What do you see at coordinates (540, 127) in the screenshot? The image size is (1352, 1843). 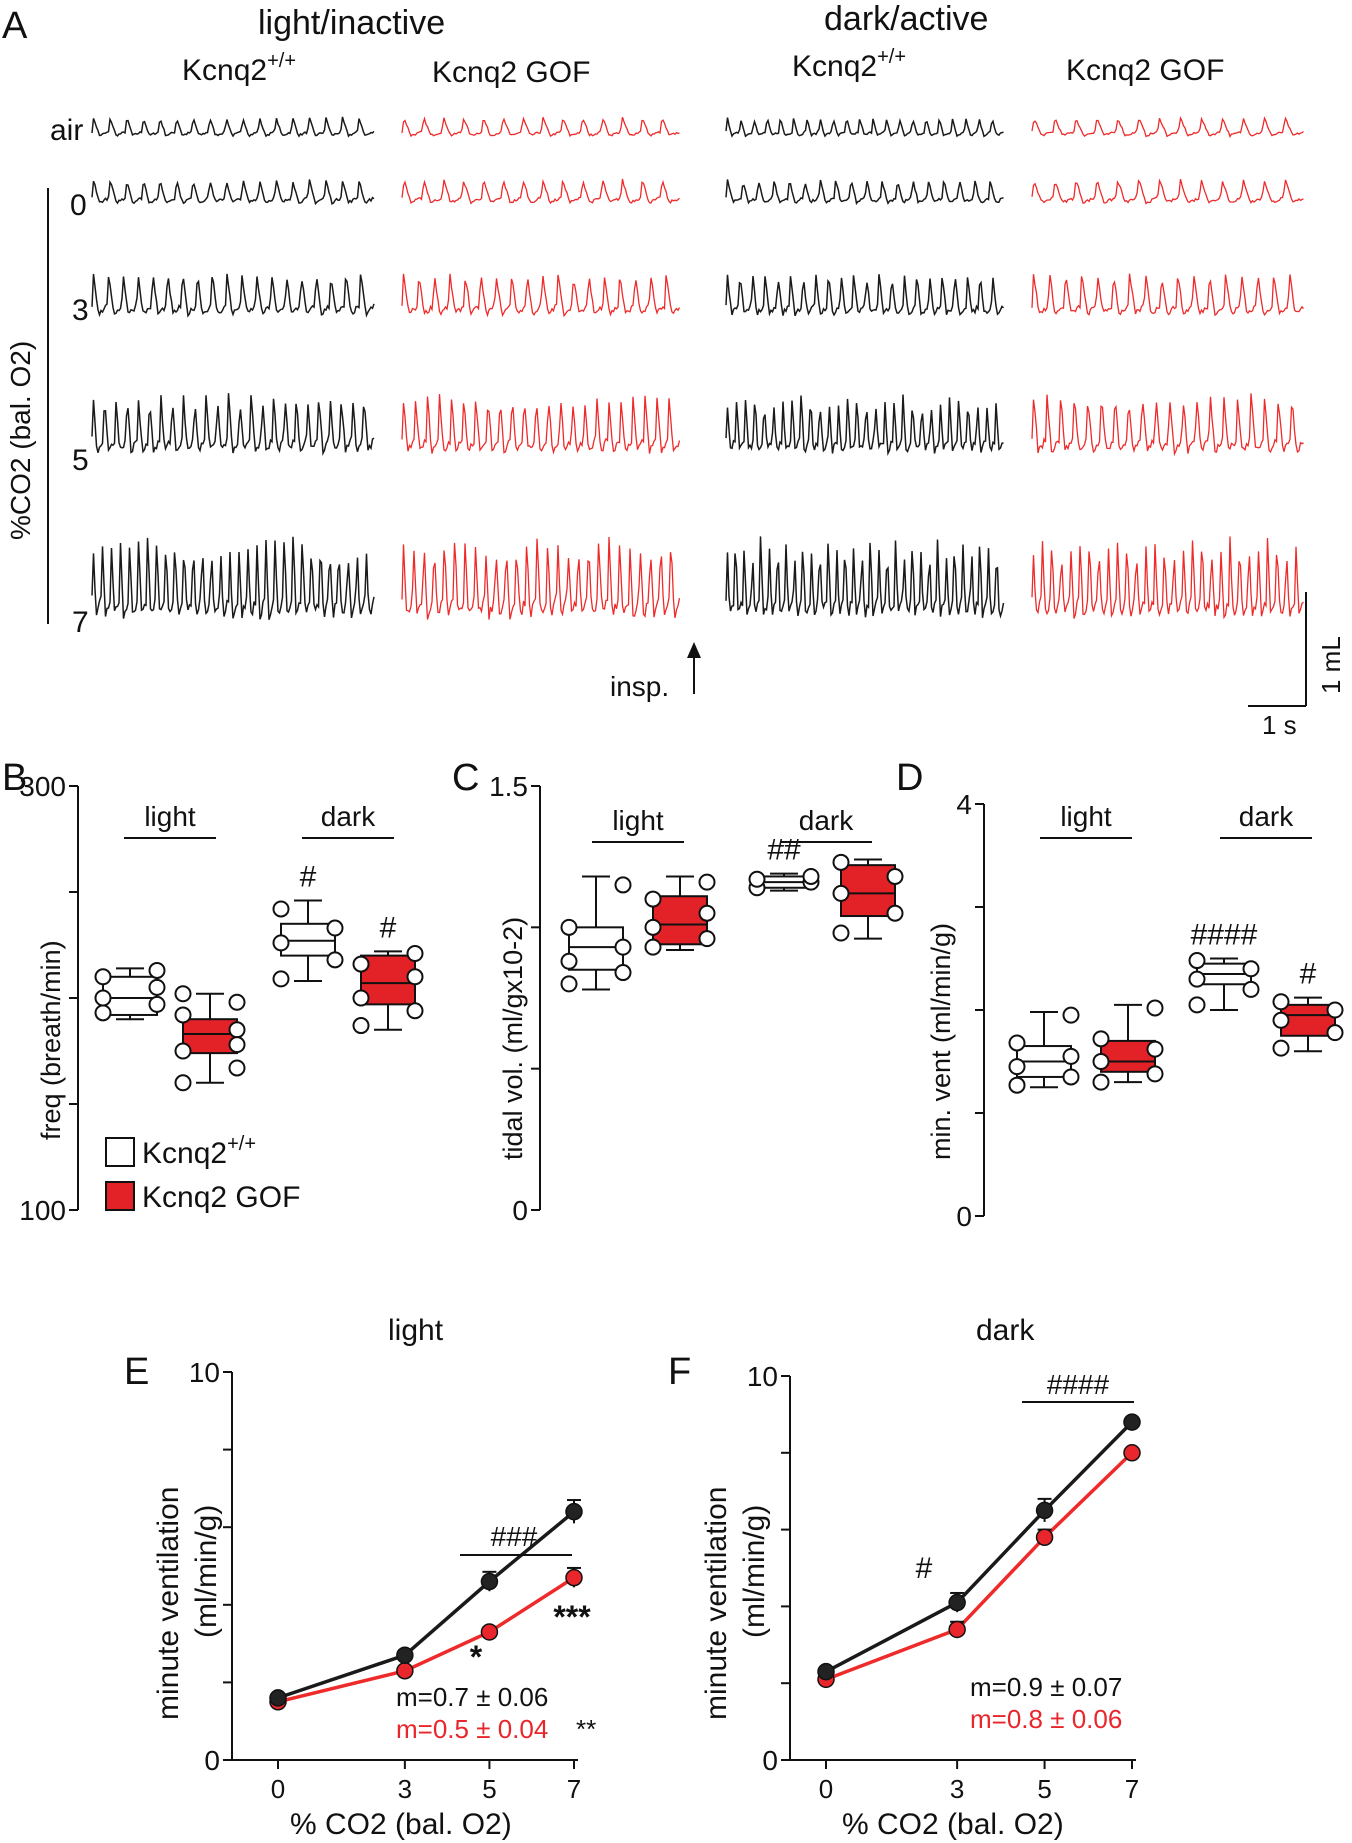 I see `trace-gof-light-co2-air` at bounding box center [540, 127].